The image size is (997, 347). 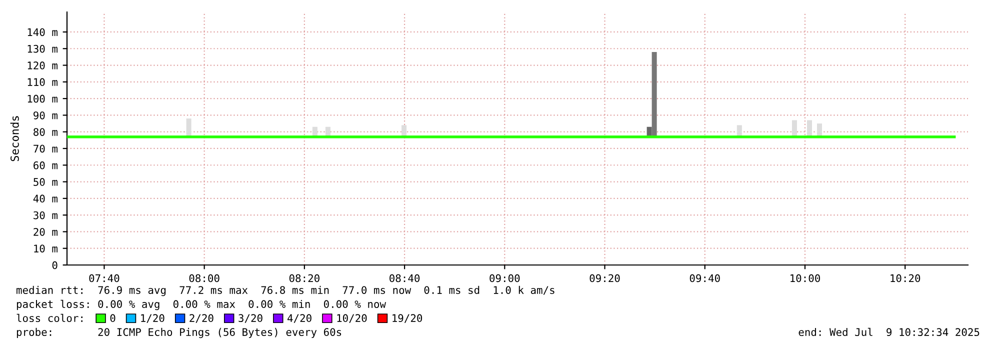 What do you see at coordinates (905, 278) in the screenshot?
I see `x-tick-label: 10:20` at bounding box center [905, 278].